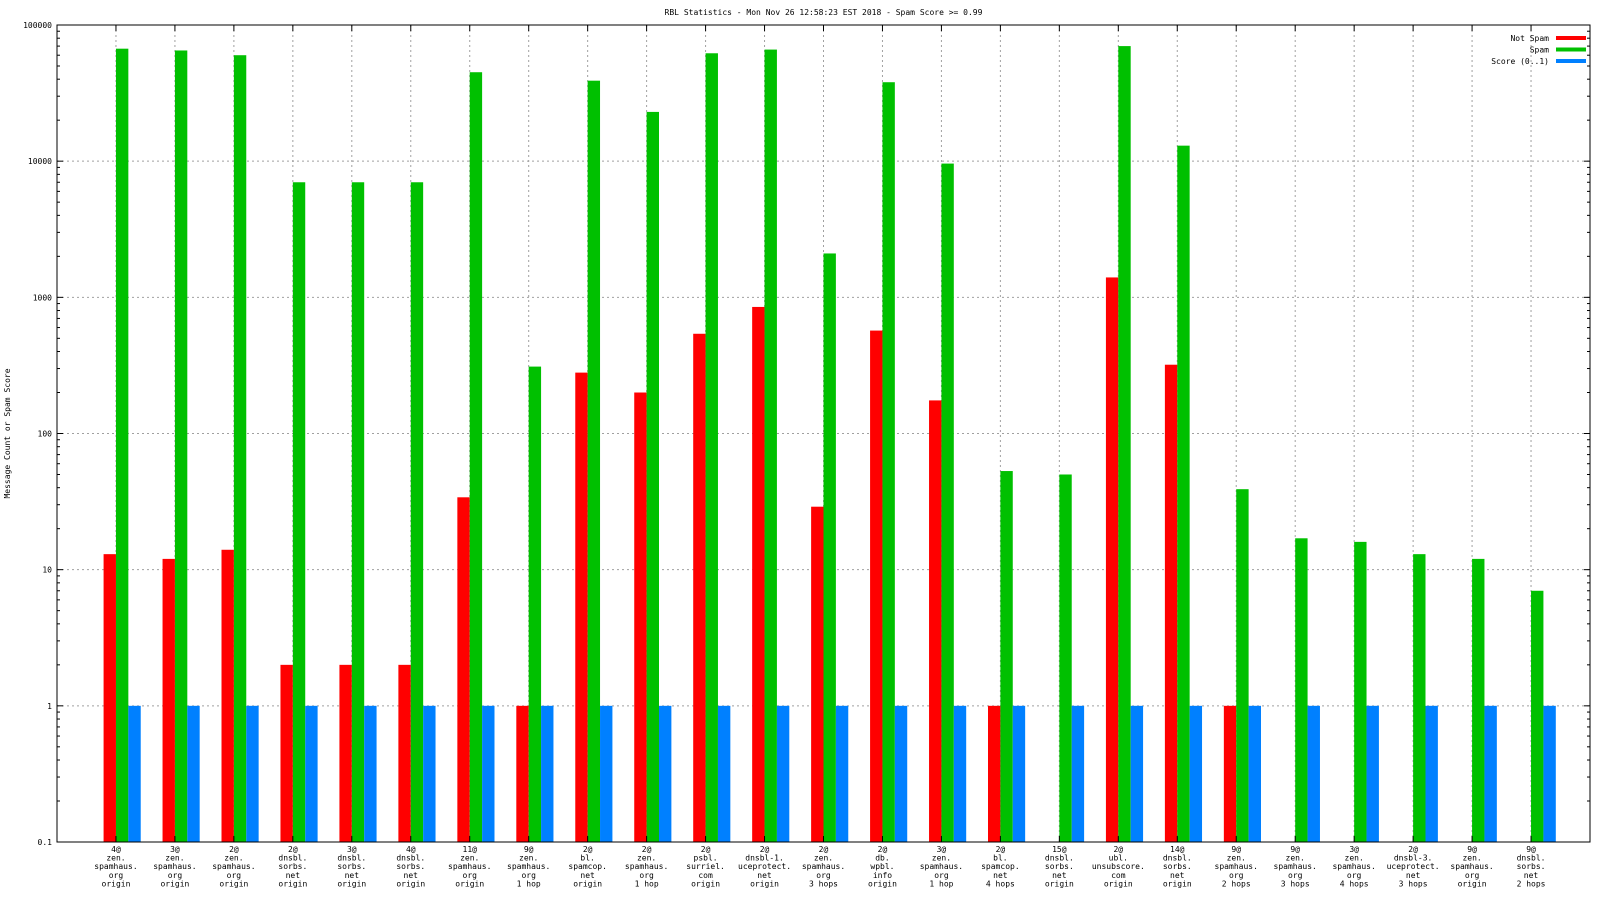 The height and width of the screenshot is (900, 1600). I want to click on legend-label: Not Spam, so click(1529, 38).